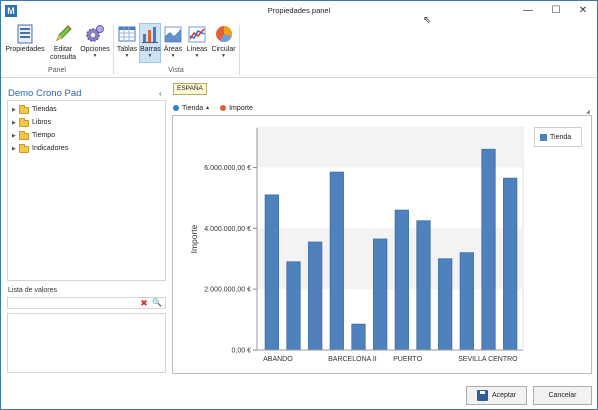  What do you see at coordinates (583, 10) in the screenshot?
I see `close-button: ✕` at bounding box center [583, 10].